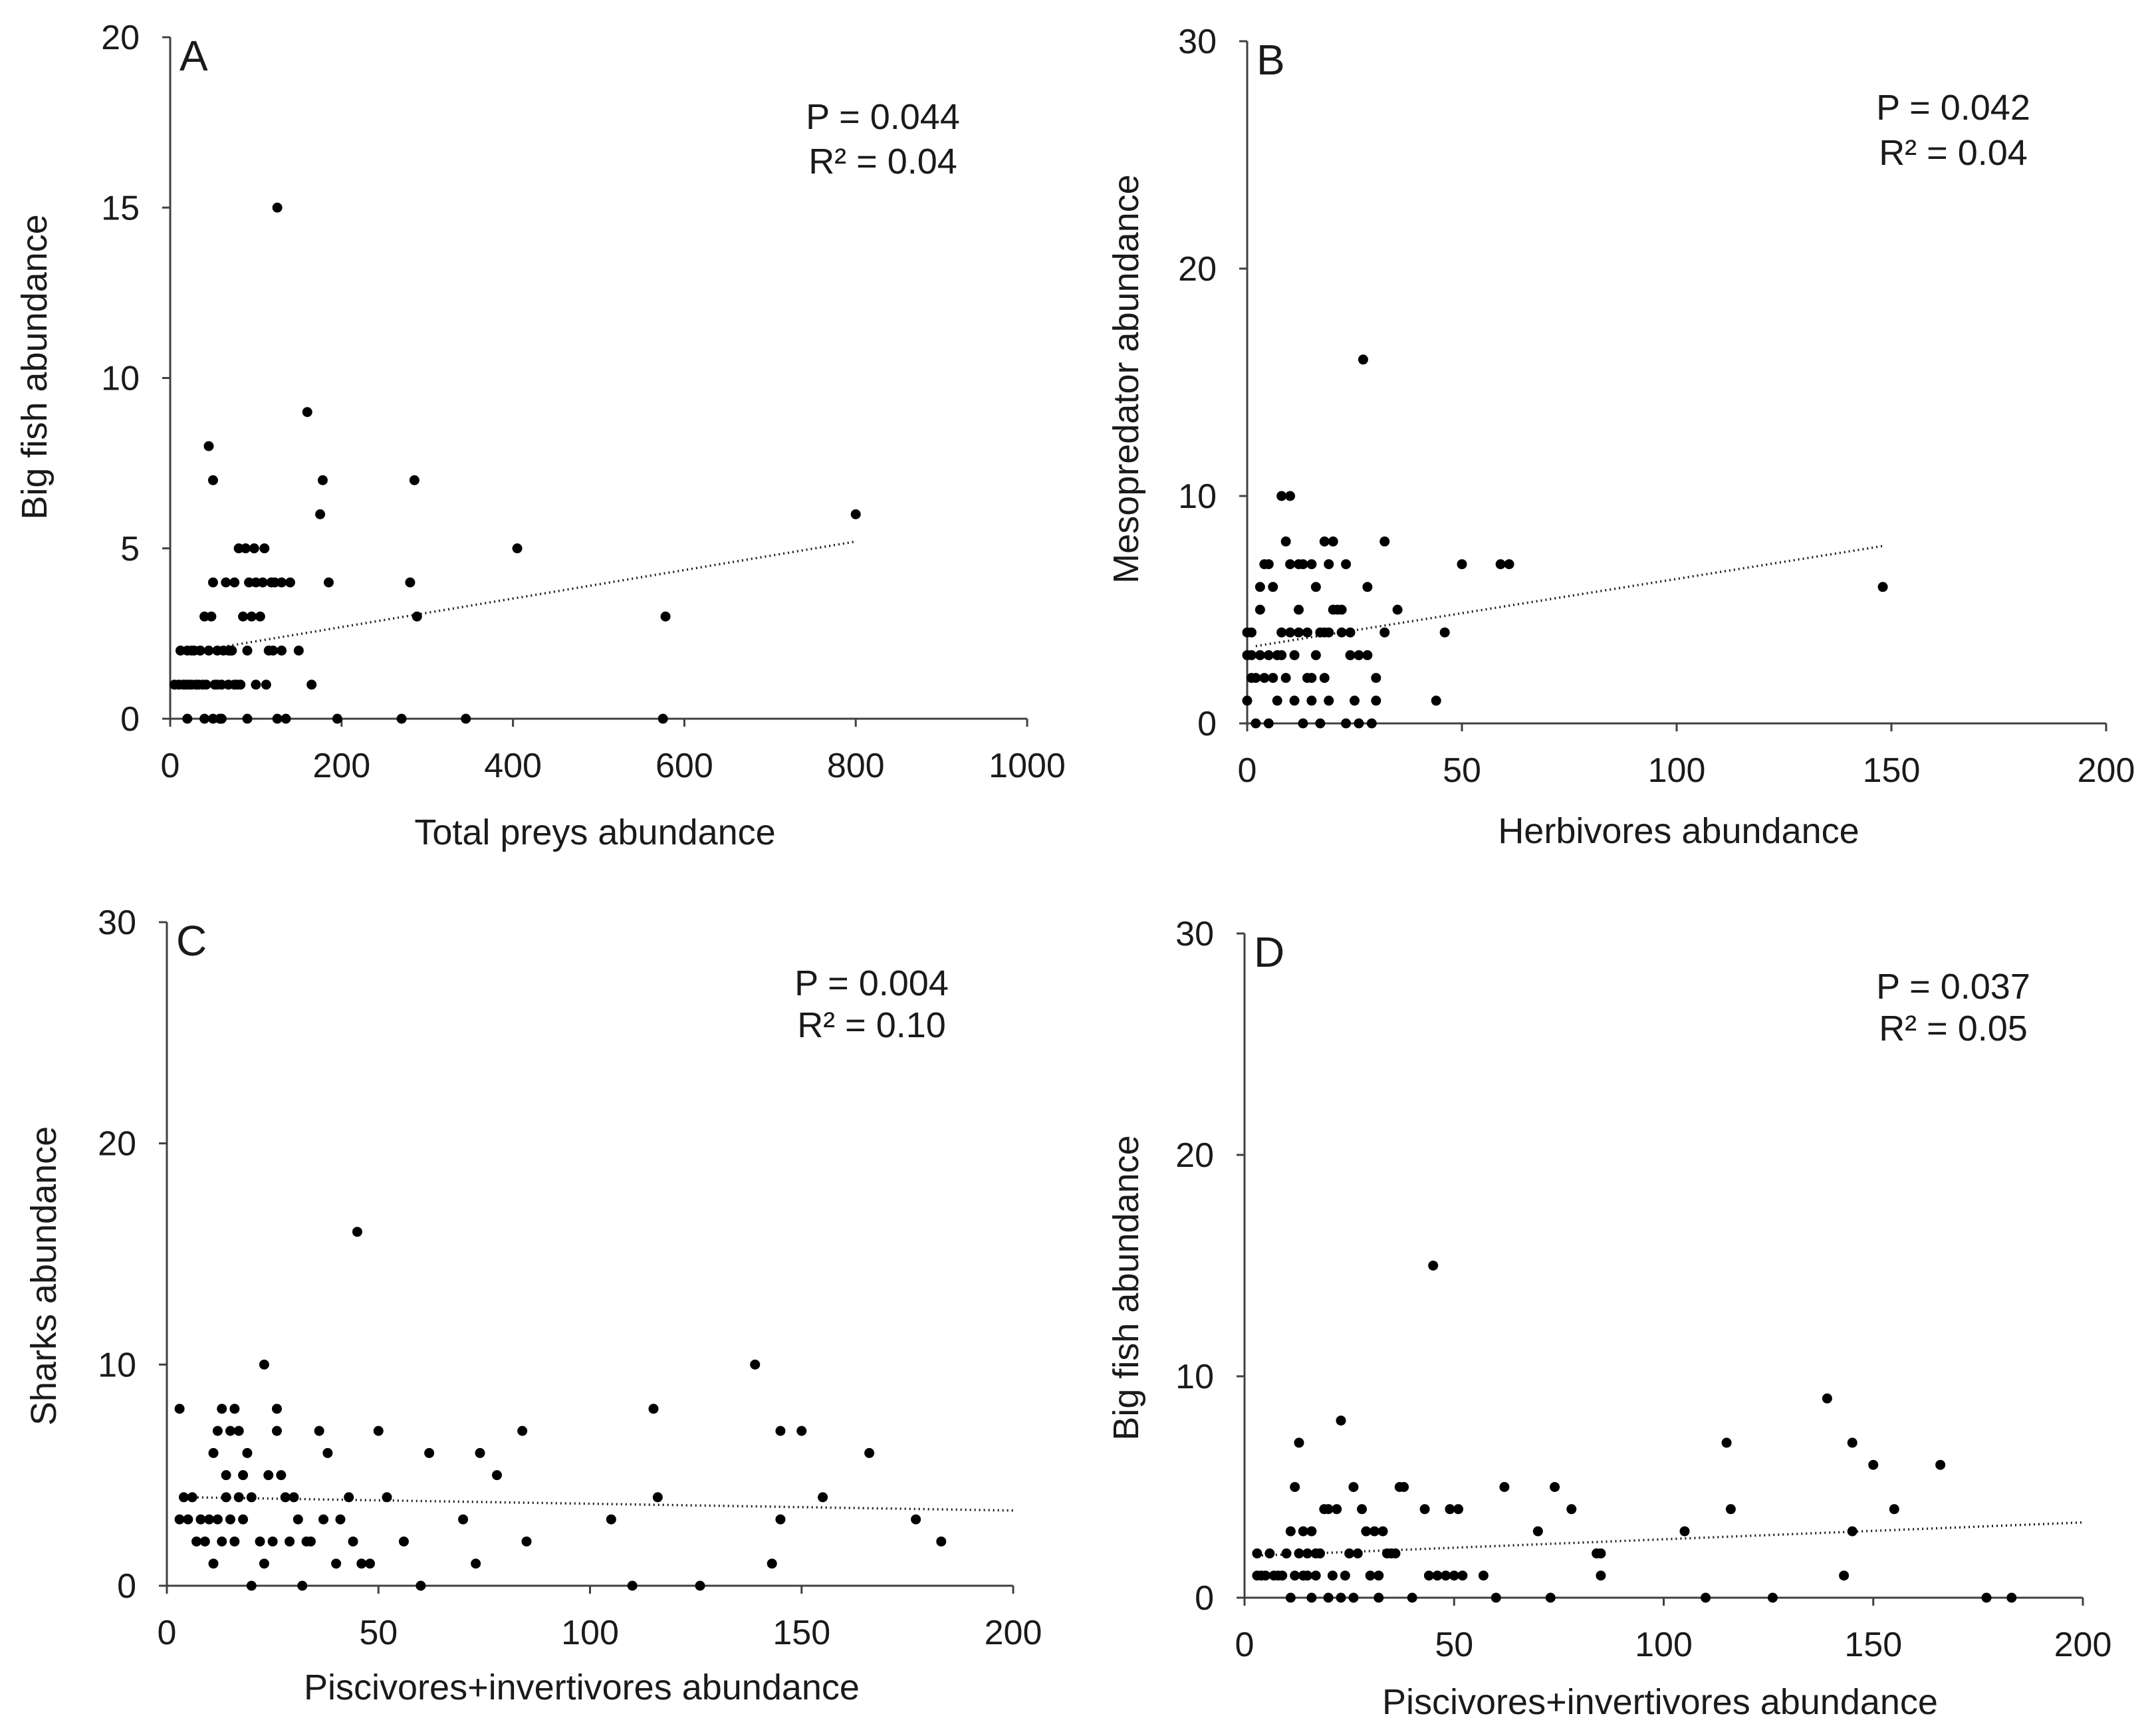 The image size is (2154, 1736). Describe the element at coordinates (341, 766) in the screenshot. I see `x-tick-label: 200` at that location.